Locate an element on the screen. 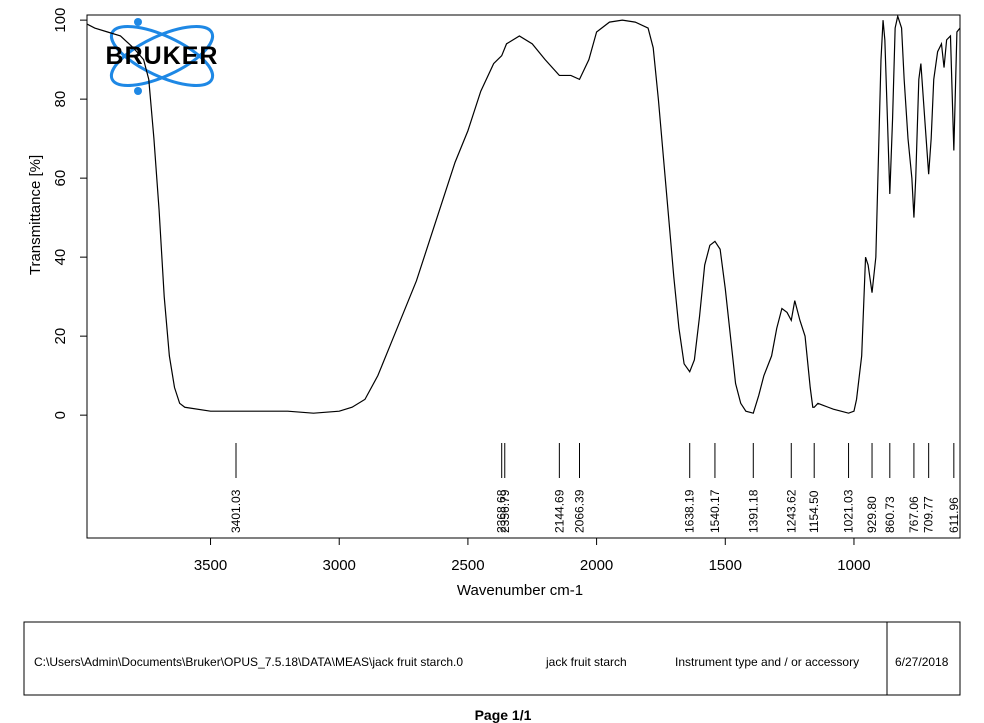 The image size is (984, 723). peak-label: 3401.03 is located at coordinates (236, 511).